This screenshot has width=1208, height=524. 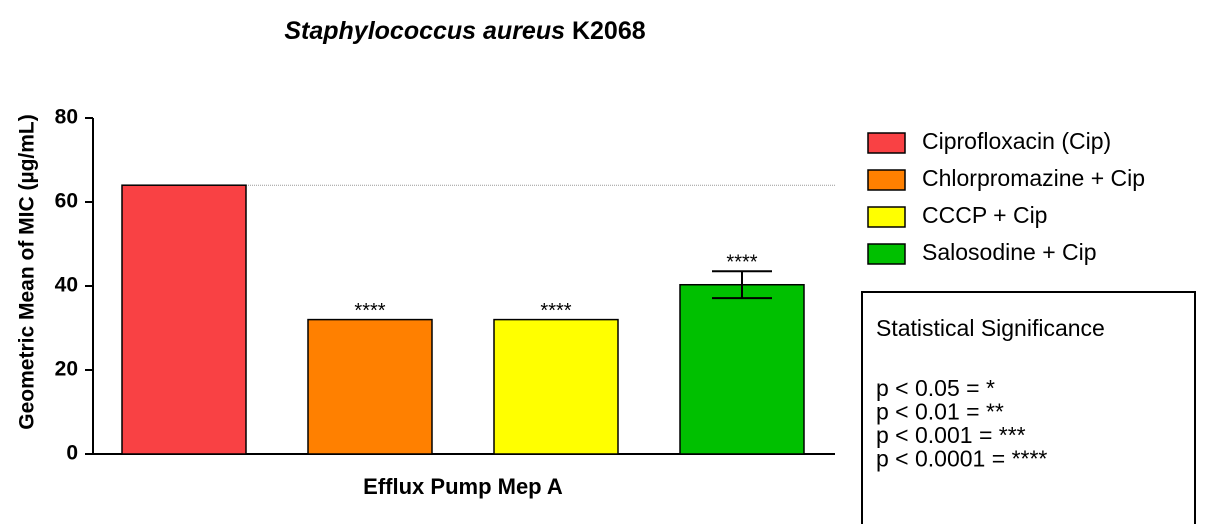 What do you see at coordinates (1009, 252) in the screenshot?
I see `legend-label: Salosodine + Cip` at bounding box center [1009, 252].